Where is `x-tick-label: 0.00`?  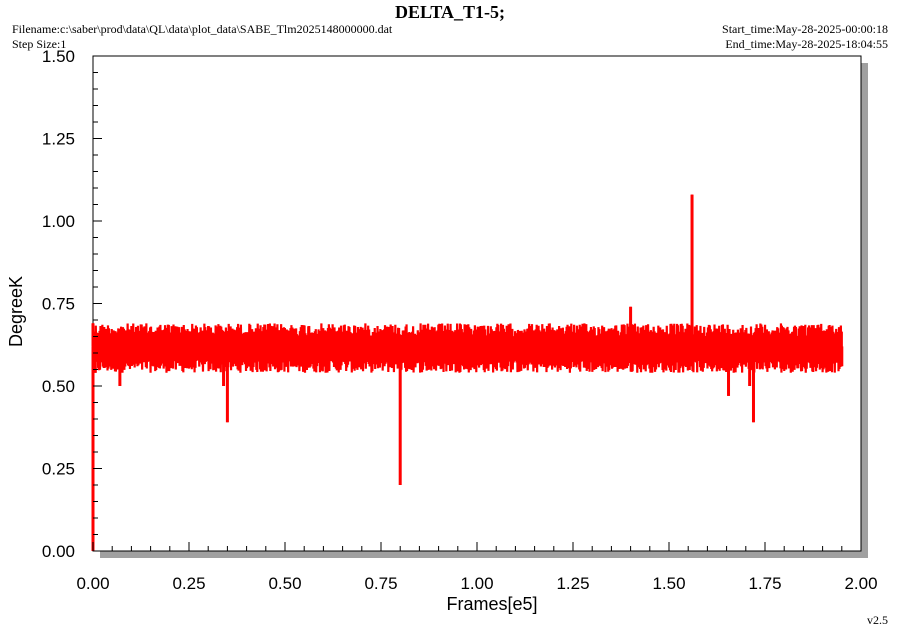
x-tick-label: 0.00 is located at coordinates (92, 583).